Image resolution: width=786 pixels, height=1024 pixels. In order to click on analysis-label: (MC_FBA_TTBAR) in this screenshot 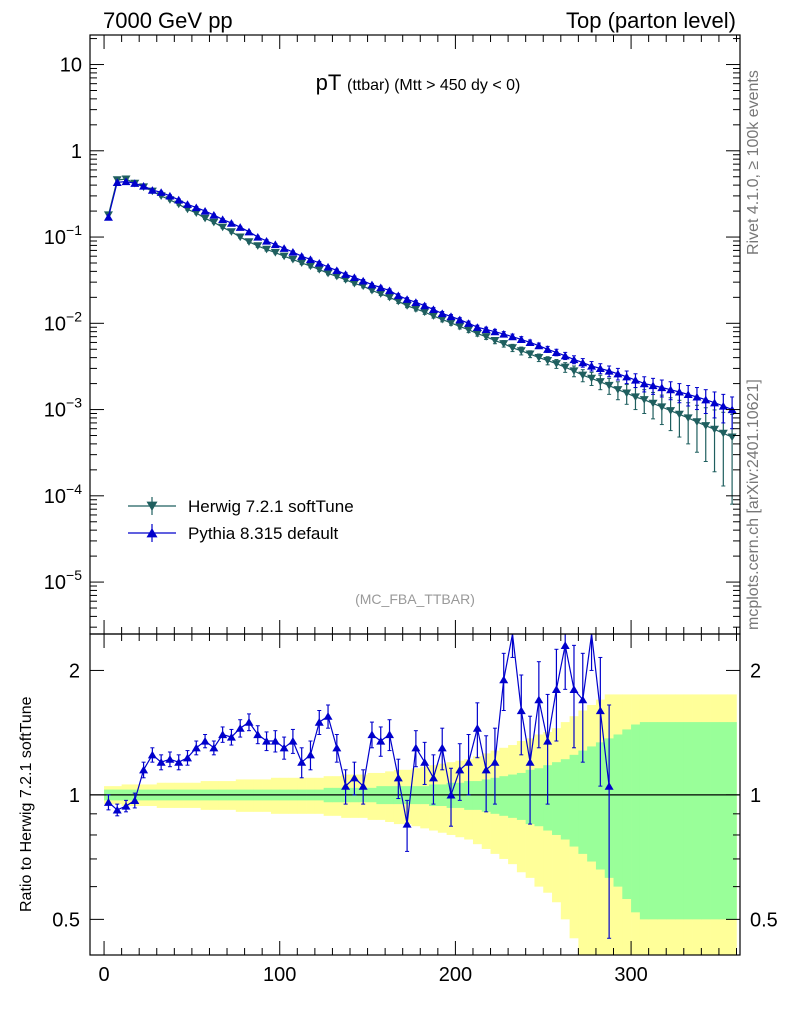, I will do `click(415, 599)`.